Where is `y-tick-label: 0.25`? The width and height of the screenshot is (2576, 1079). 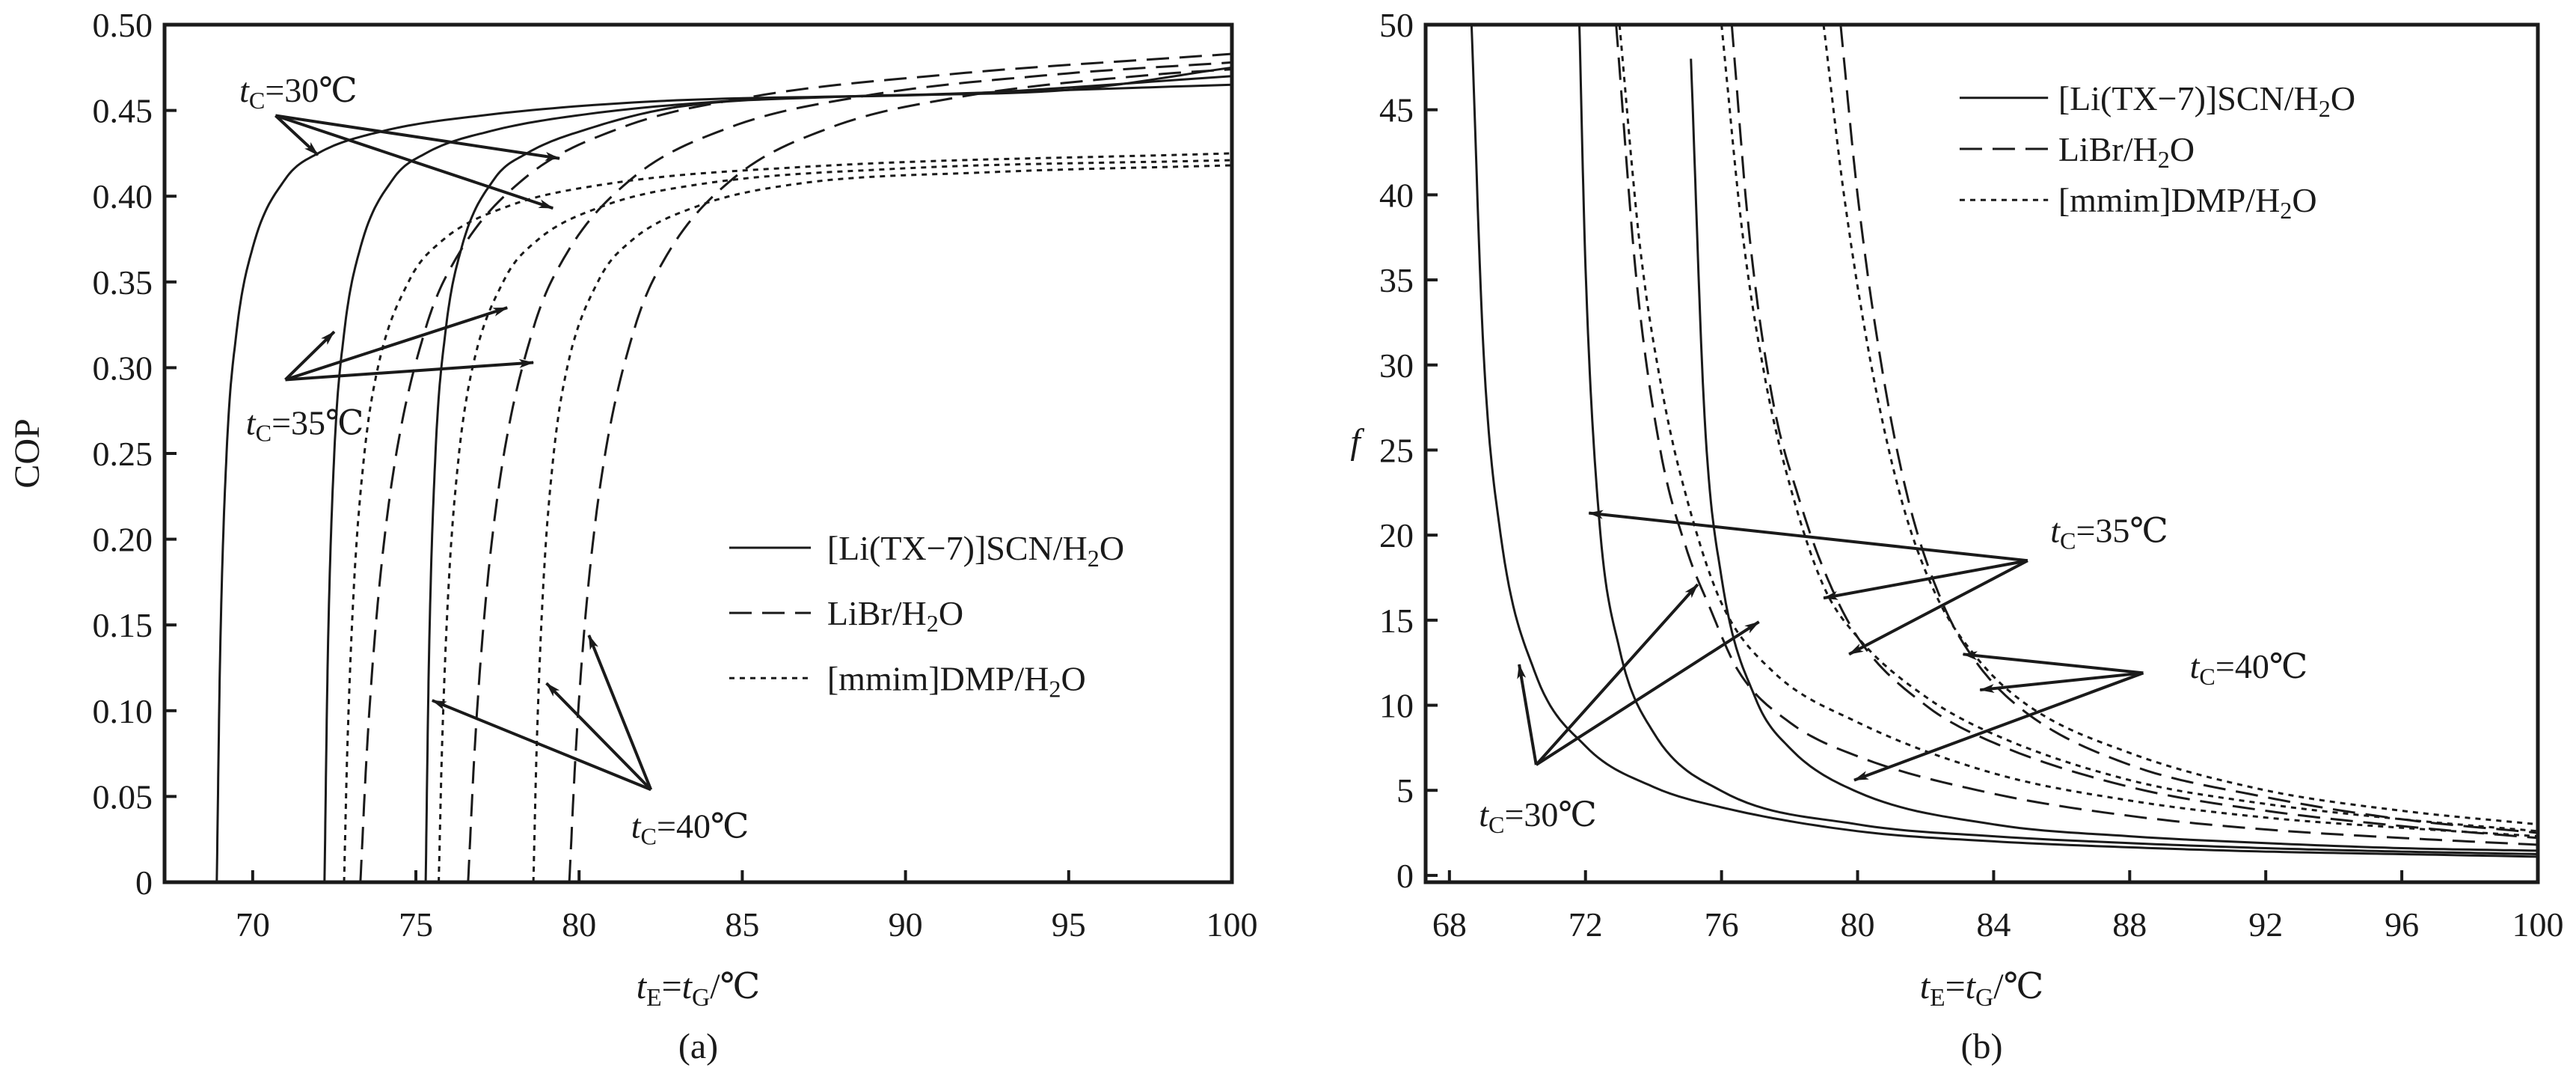
y-tick-label: 0.25 is located at coordinates (123, 454).